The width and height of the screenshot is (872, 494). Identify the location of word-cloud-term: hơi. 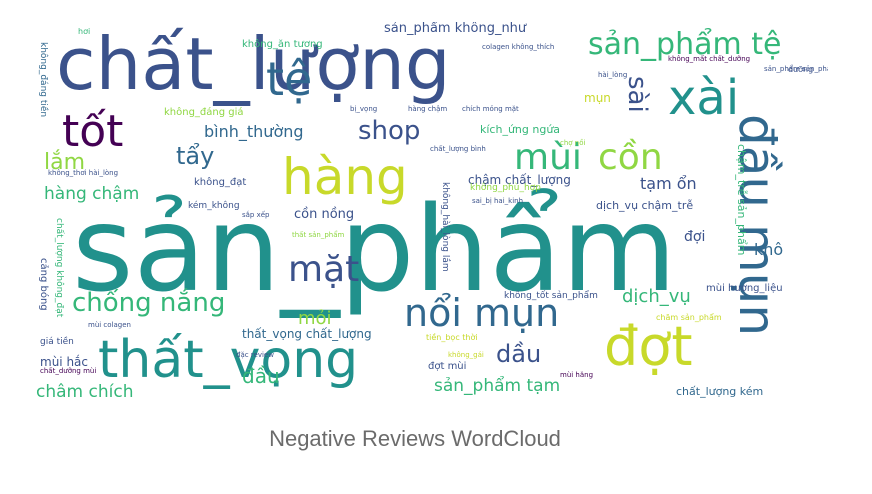
(84, 31).